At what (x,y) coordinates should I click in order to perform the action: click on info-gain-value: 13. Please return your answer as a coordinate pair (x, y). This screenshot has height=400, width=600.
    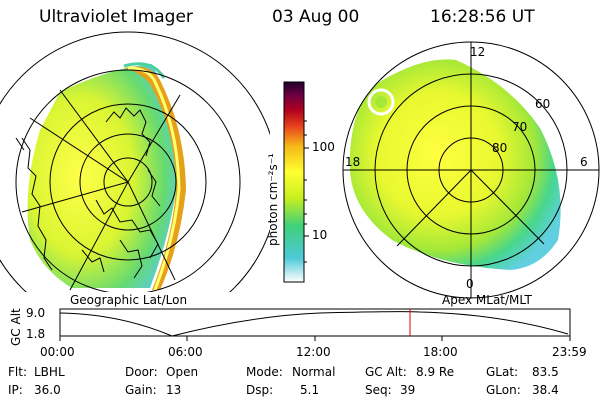
    Looking at the image, I should click on (174, 390).